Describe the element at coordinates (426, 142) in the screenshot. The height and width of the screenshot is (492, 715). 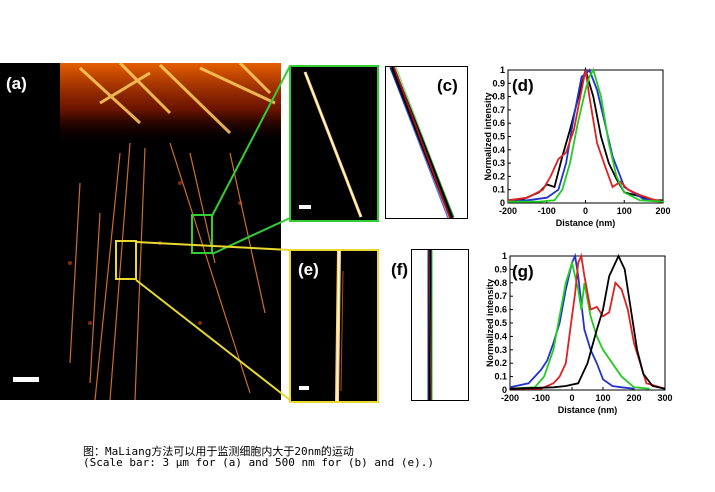
I see `panel-c-plot` at that location.